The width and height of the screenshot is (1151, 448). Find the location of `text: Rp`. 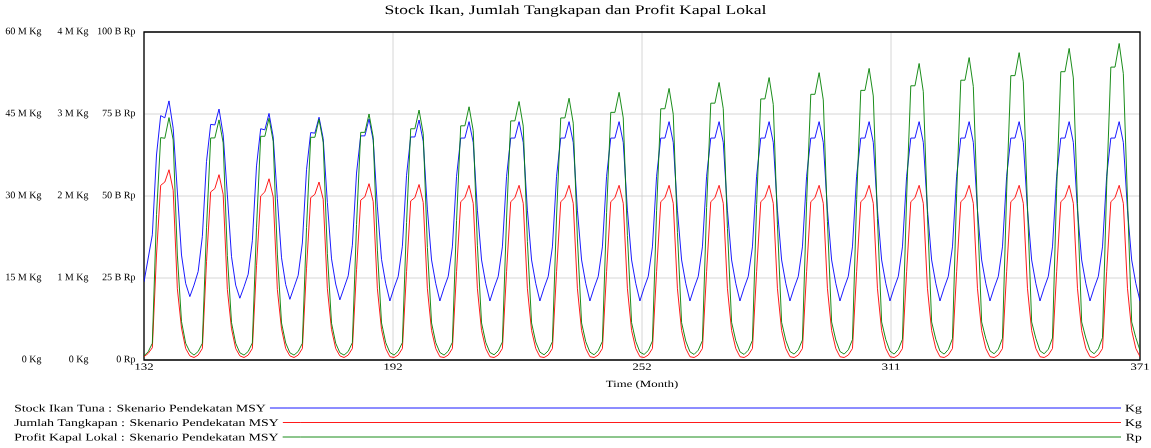

text: Rp is located at coordinates (1134, 438).